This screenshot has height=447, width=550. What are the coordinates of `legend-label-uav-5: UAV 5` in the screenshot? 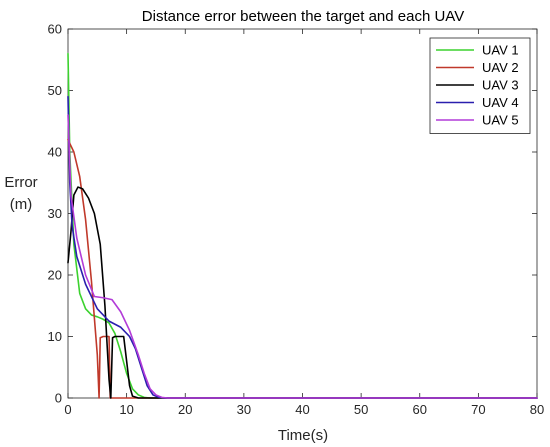 It's located at (500, 120).